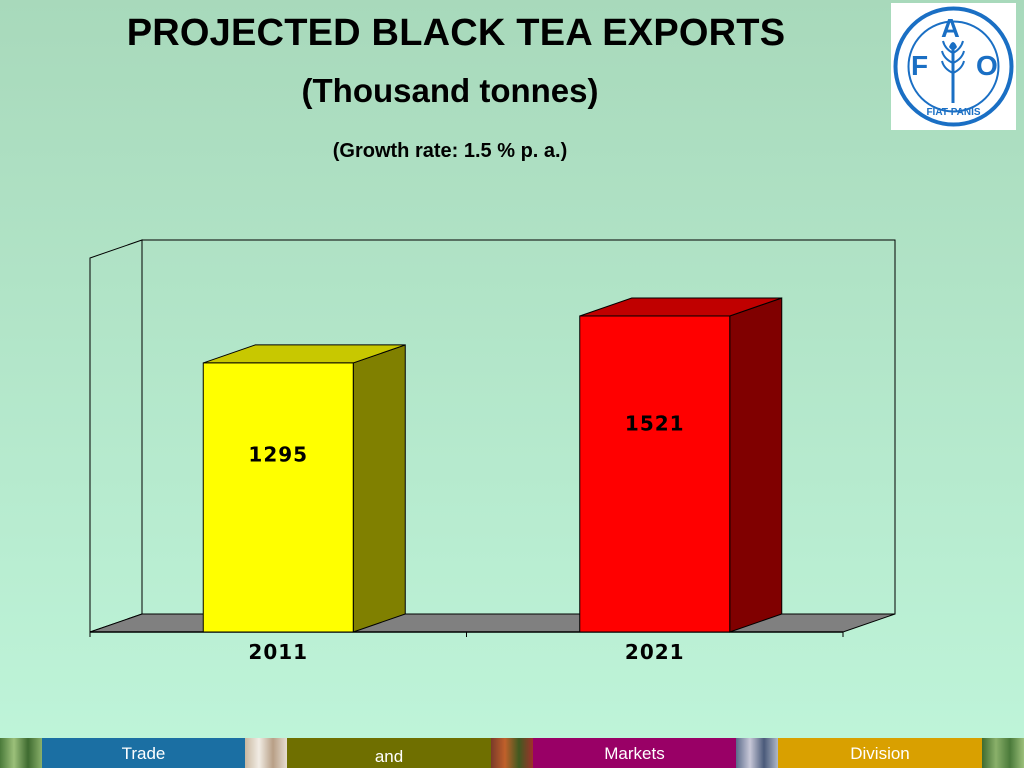 This screenshot has width=1024, height=768. I want to click on bar-side-2011, so click(379, 488).